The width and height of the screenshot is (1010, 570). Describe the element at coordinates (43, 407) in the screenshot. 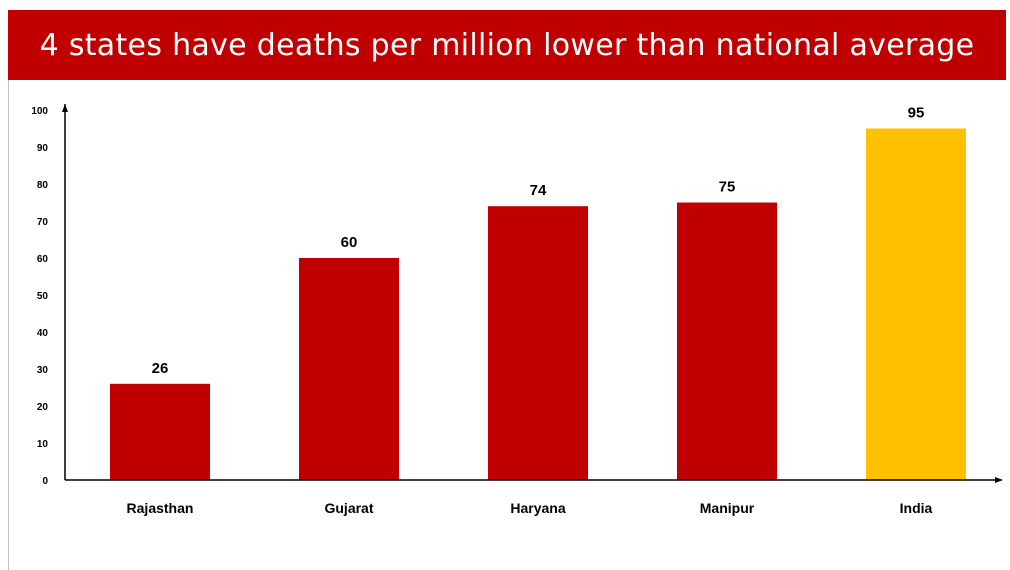

I see `y-tick-label: 20` at that location.